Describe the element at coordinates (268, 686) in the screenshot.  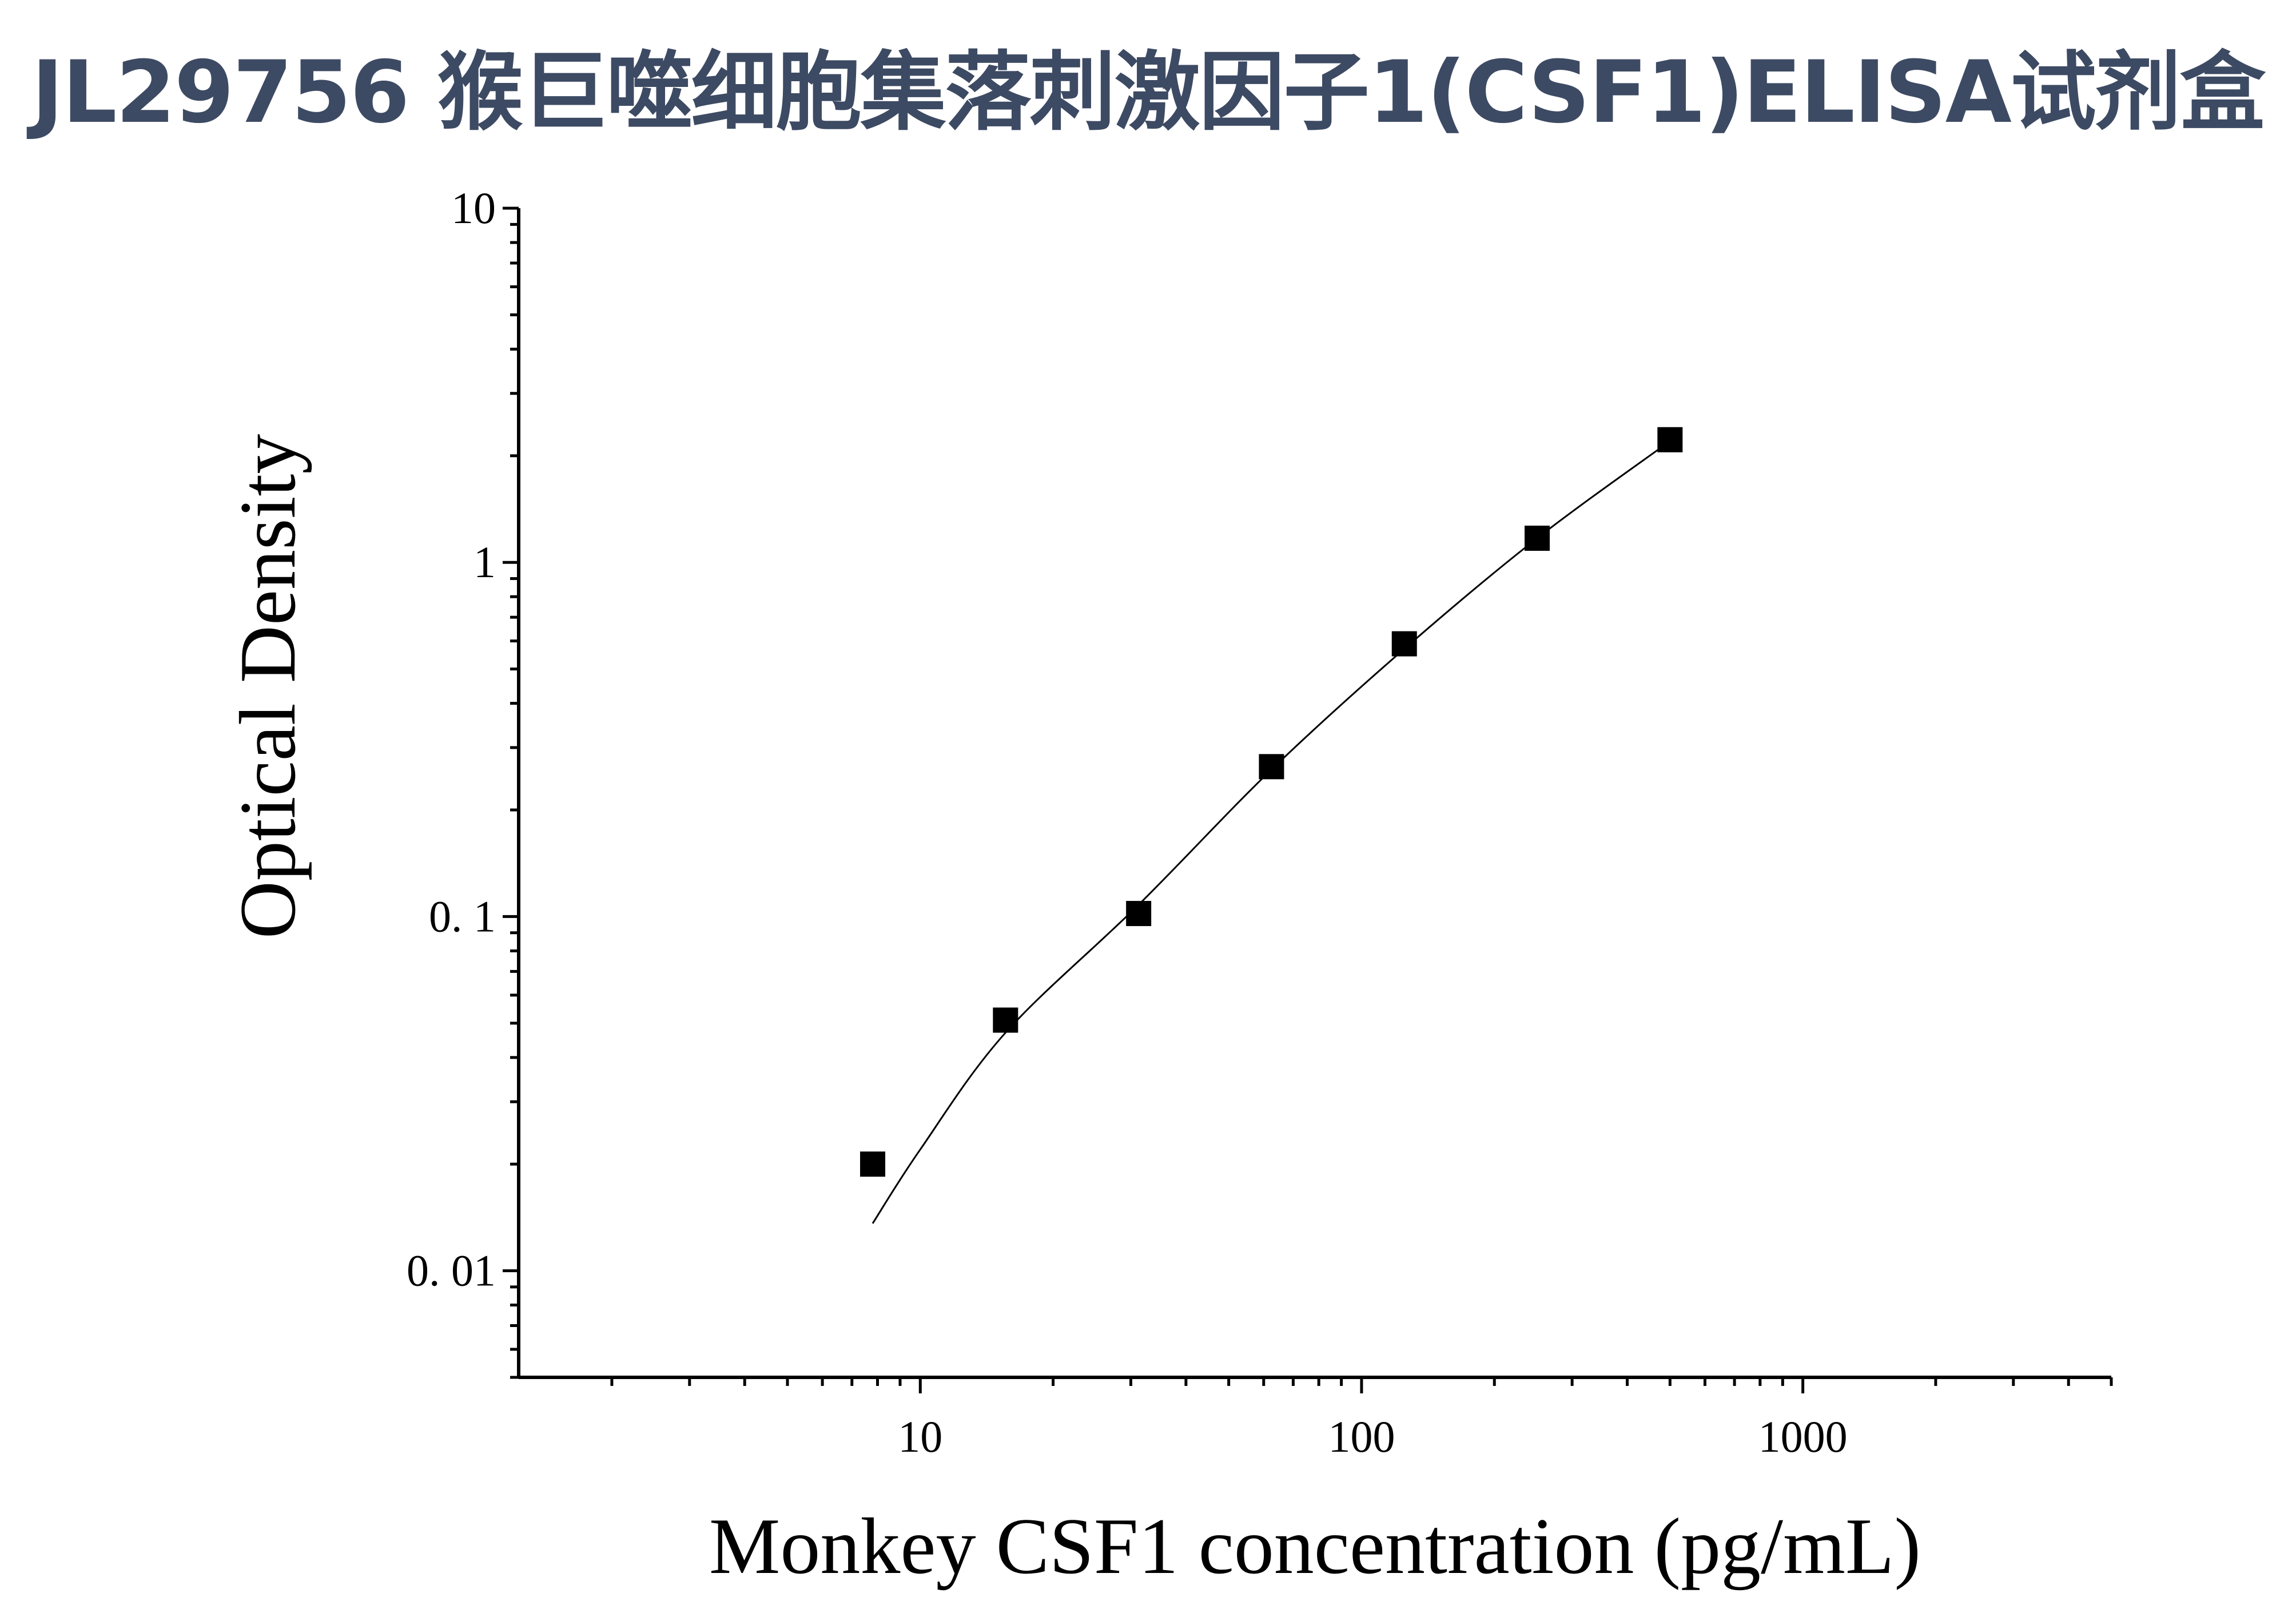
I see `y-axis-title: Optical Density` at that location.